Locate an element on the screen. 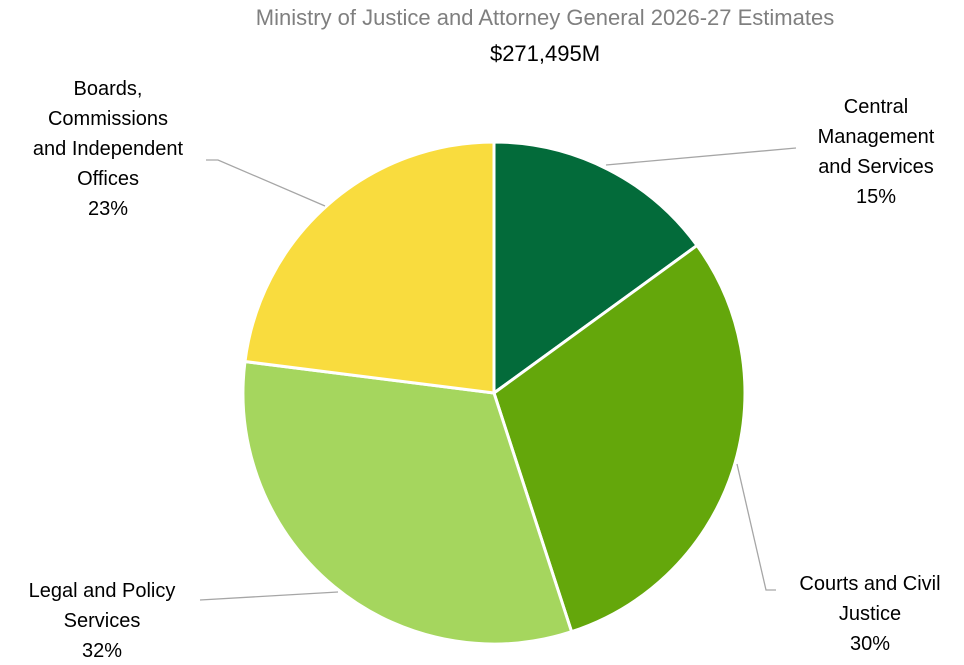  slice-label: Courts and Civil Justice 30% is located at coordinates (869, 614).